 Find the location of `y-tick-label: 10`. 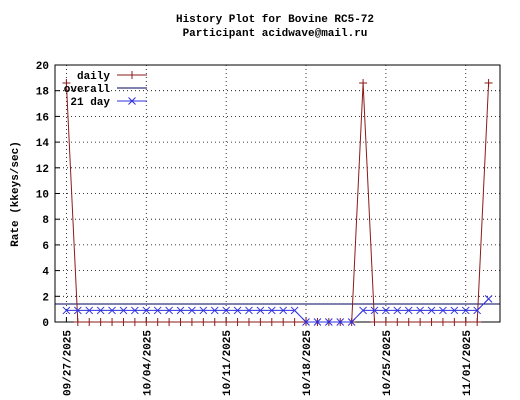

y-tick-label: 10 is located at coordinates (42, 196).